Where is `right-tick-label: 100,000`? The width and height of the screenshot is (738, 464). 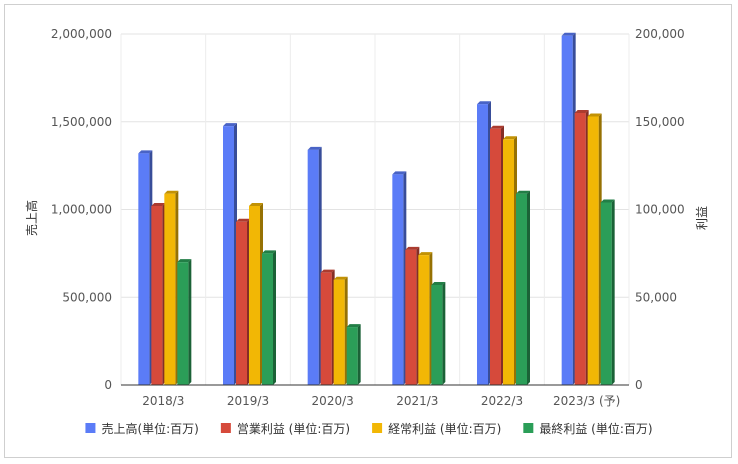
right-tick-label: 100,000 is located at coordinates (660, 210).